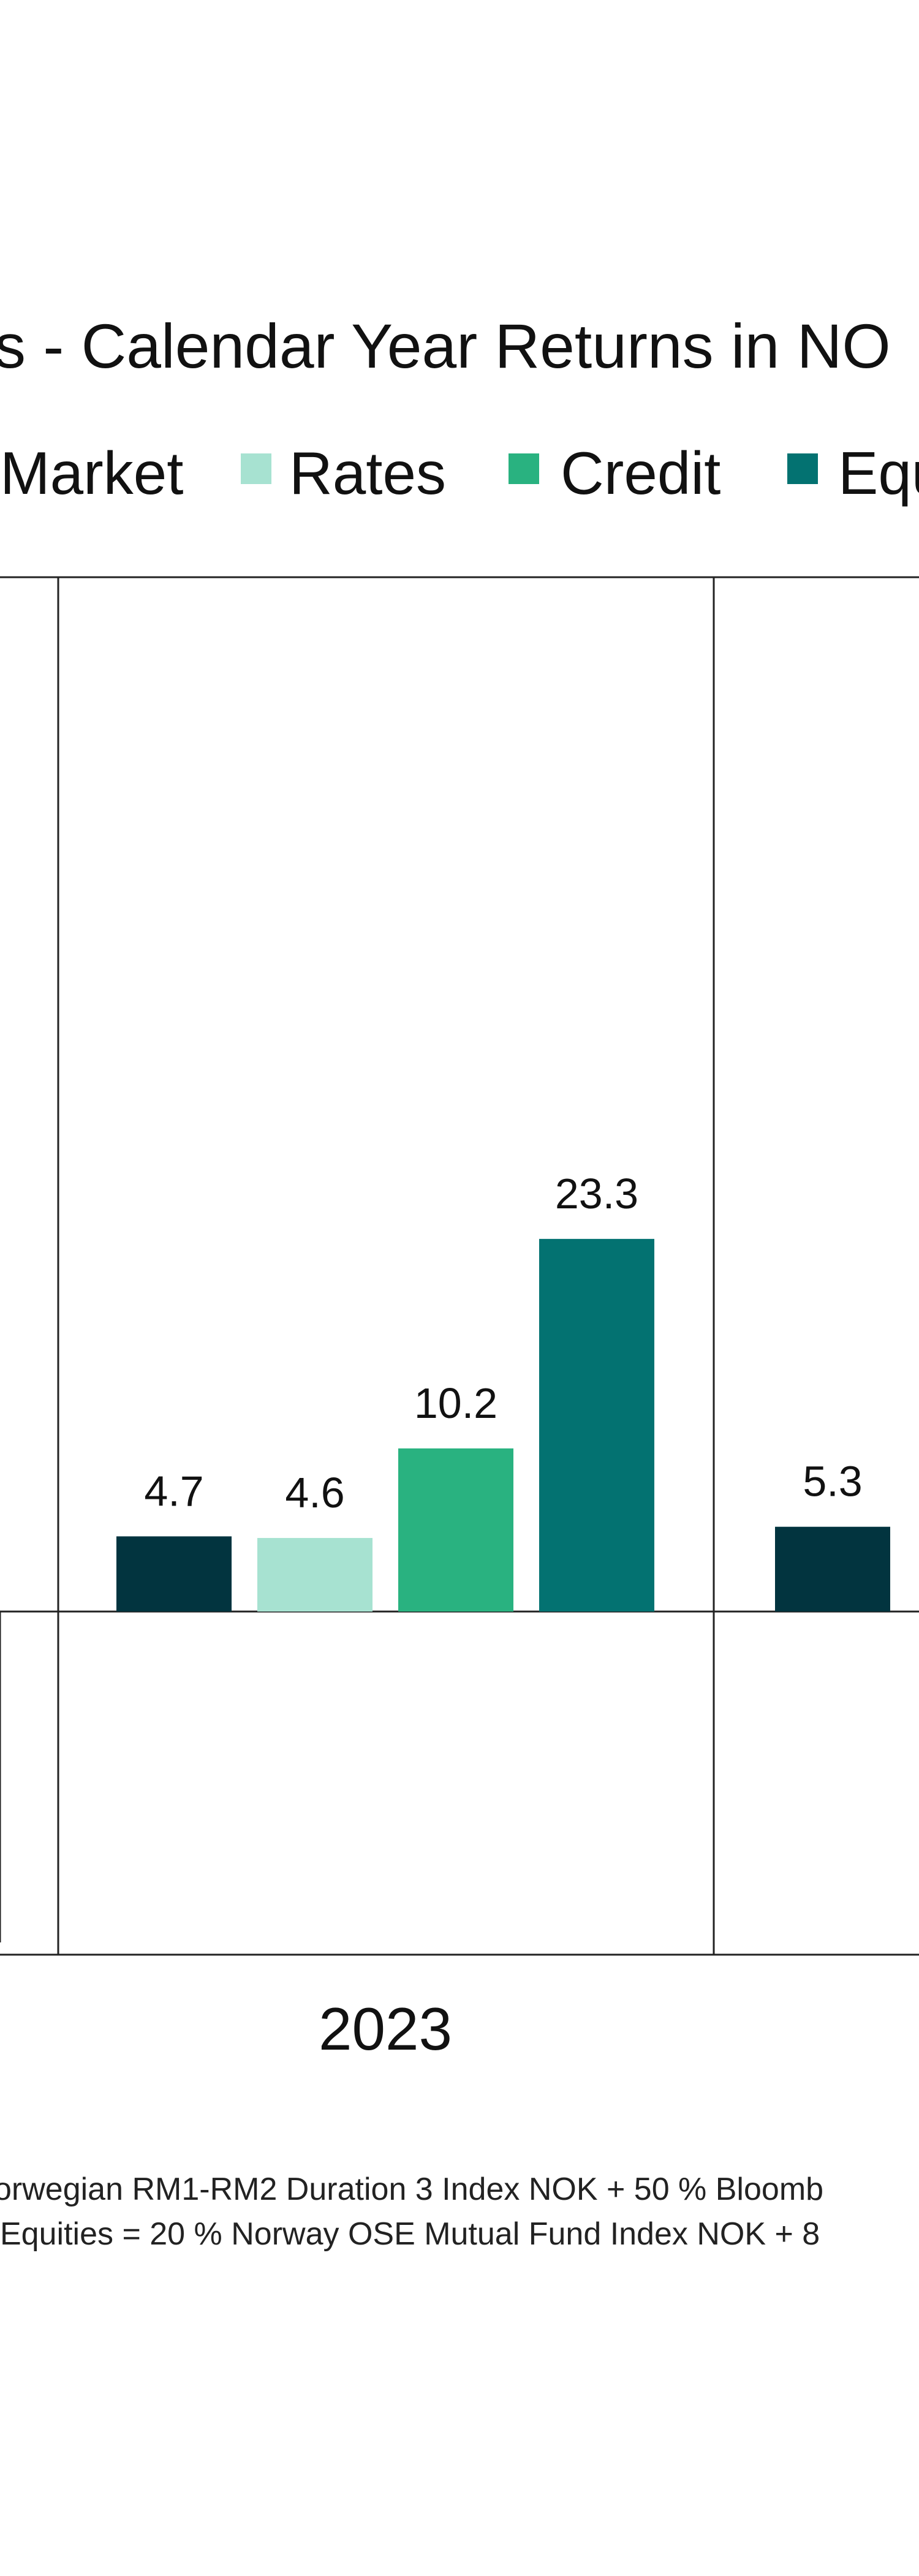  What do you see at coordinates (173, 1491) in the screenshot?
I see `bar-value-label: 4.7` at bounding box center [173, 1491].